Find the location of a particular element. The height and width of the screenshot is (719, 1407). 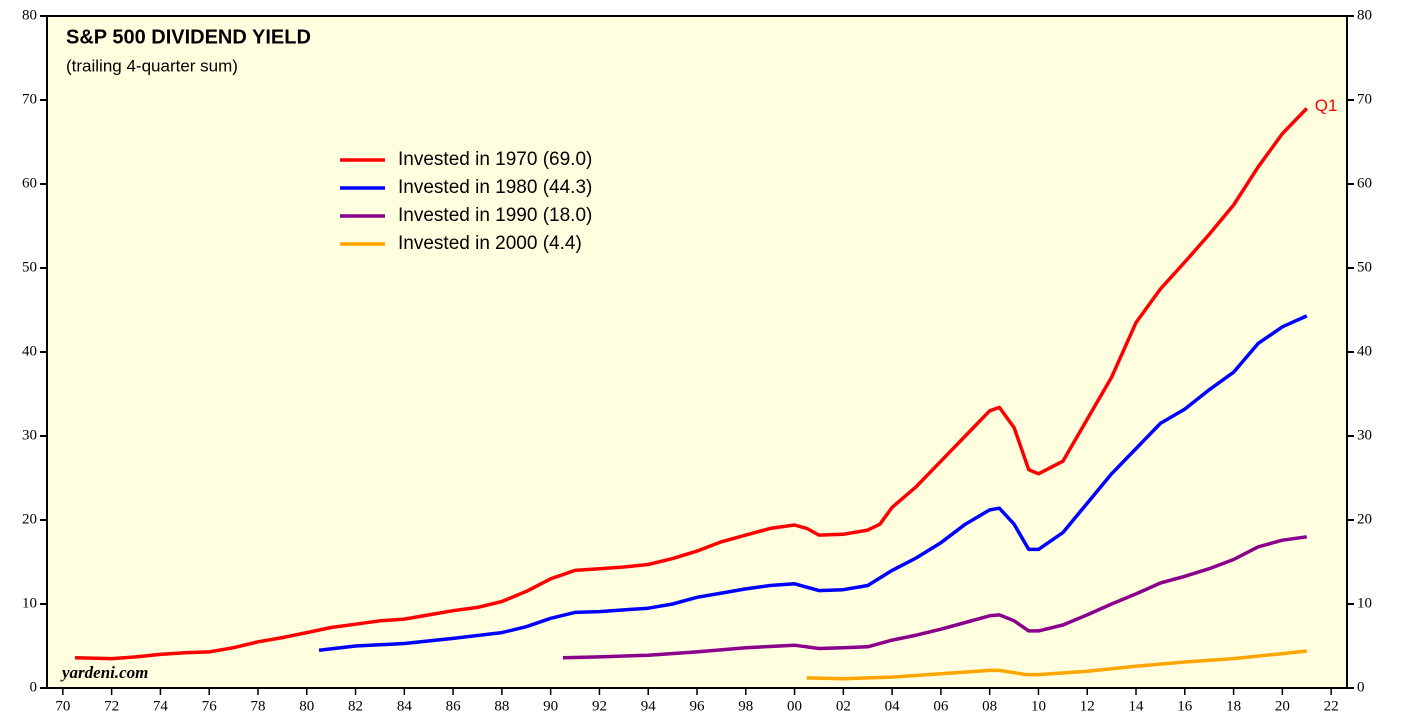

y-tick-label: 40 is located at coordinates (29, 351).